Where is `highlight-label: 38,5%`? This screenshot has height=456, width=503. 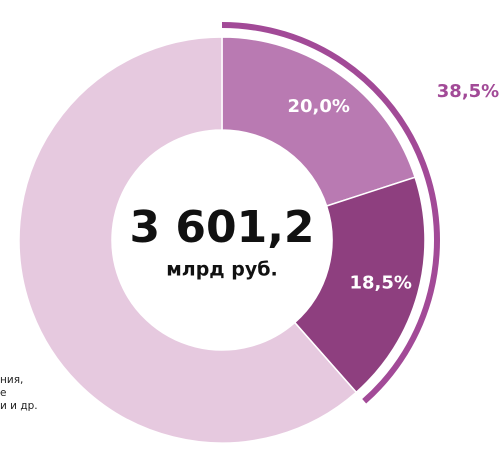
highlight-label: 38,5% is located at coordinates (468, 91).